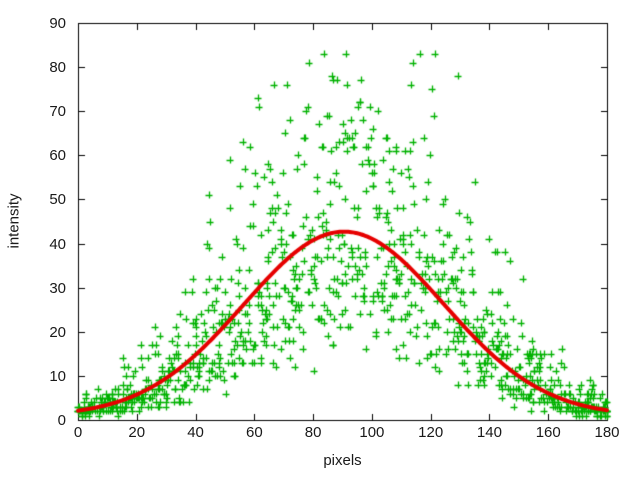 The height and width of the screenshot is (480, 640). What do you see at coordinates (607, 432) in the screenshot?
I see `x-tick-label: 180` at bounding box center [607, 432].